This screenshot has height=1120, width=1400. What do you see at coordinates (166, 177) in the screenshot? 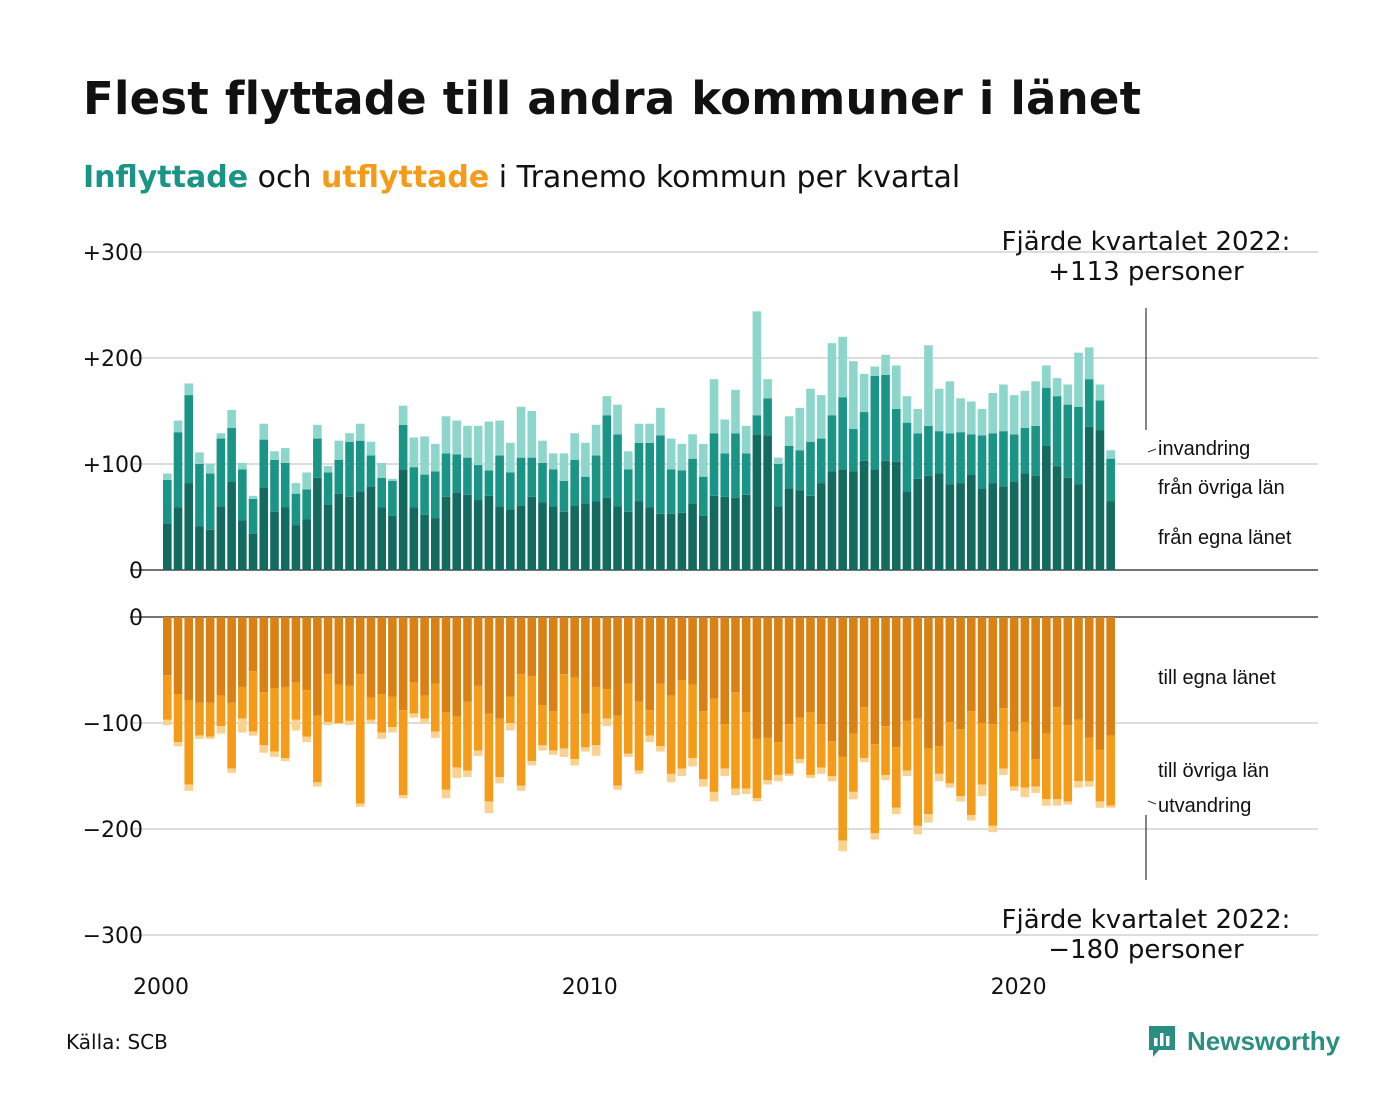
I see `subtitle-inflow-word: Inflyttade` at bounding box center [166, 177].